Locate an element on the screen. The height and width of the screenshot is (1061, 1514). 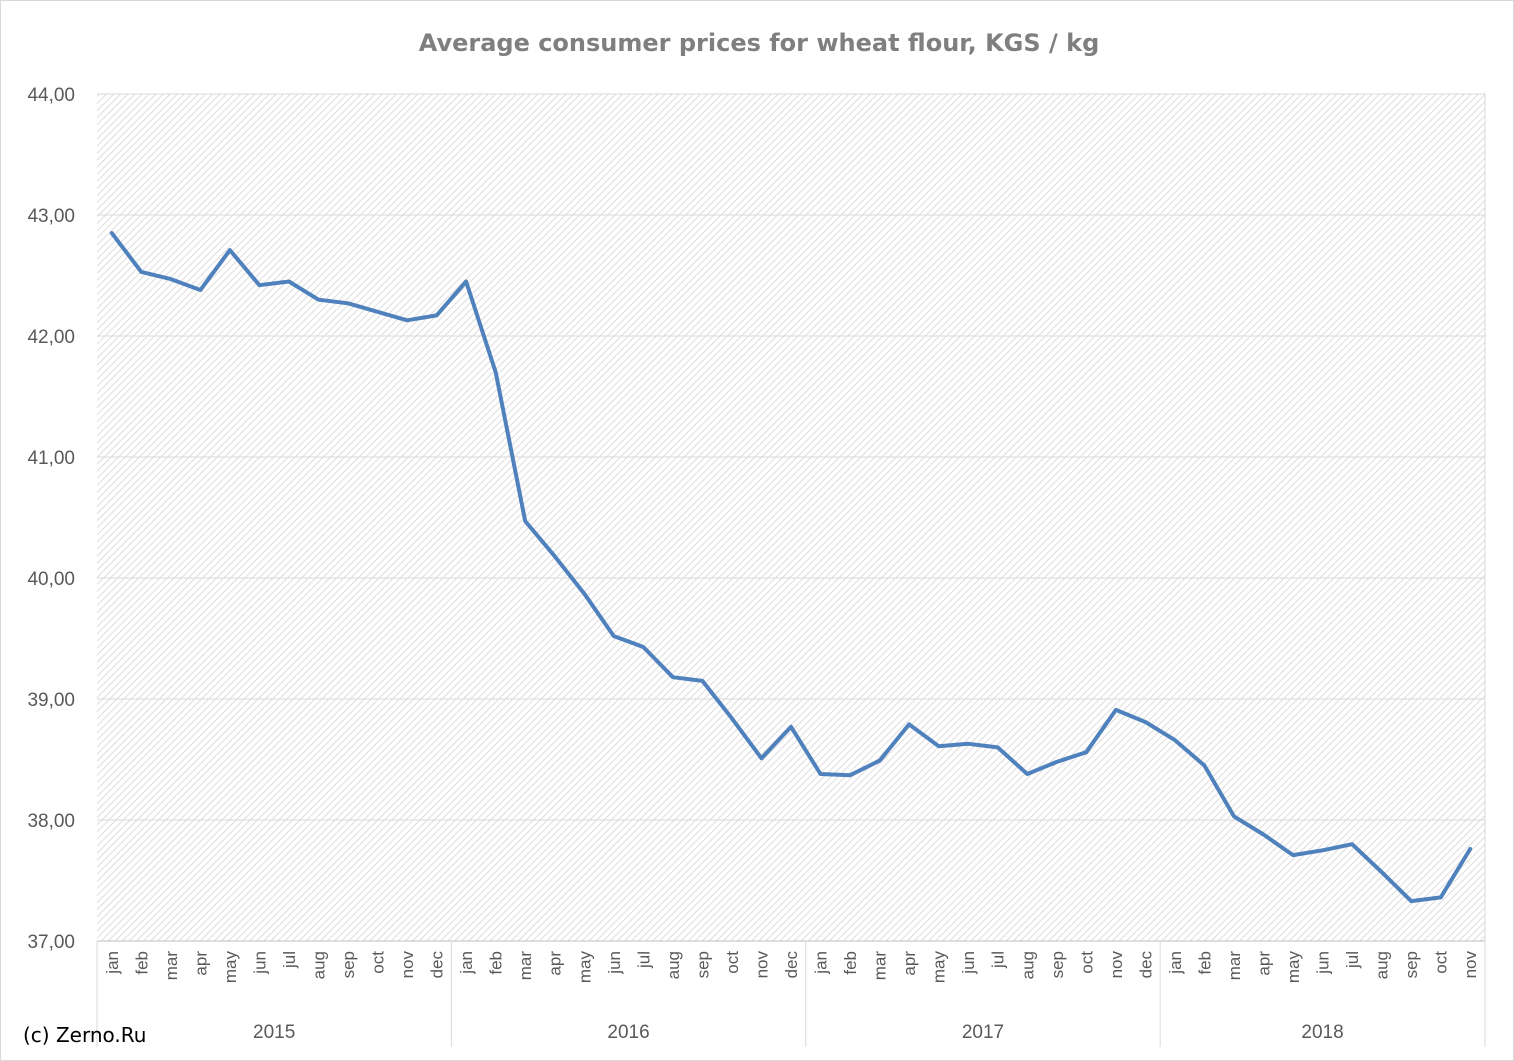
credit-label: (c) Zerno.Ru is located at coordinates (84, 1035).